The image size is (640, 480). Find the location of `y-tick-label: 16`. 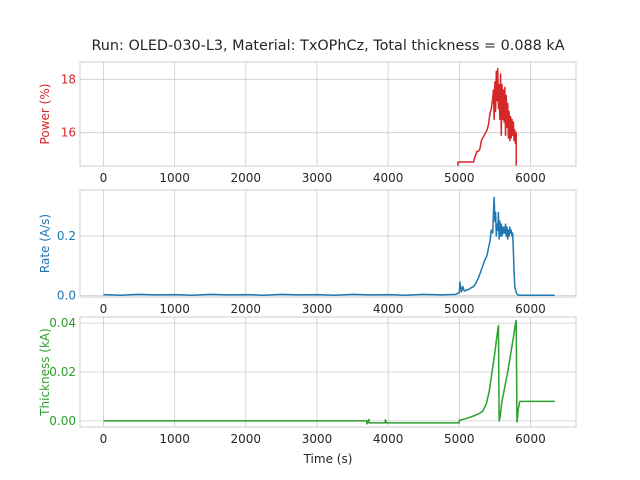

y-tick-label: 16 is located at coordinates (68, 133).